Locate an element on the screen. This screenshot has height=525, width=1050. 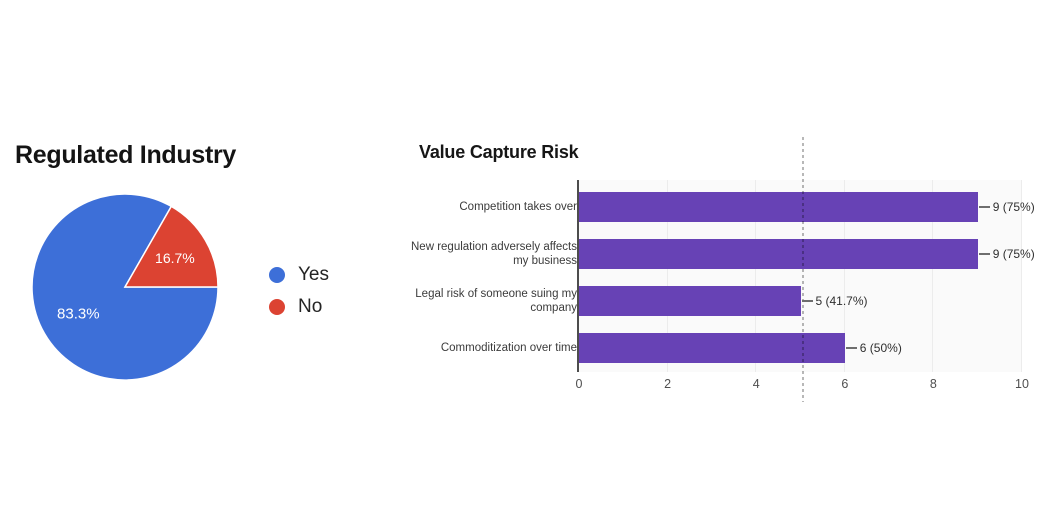
legend-label: Yes is located at coordinates (313, 274).